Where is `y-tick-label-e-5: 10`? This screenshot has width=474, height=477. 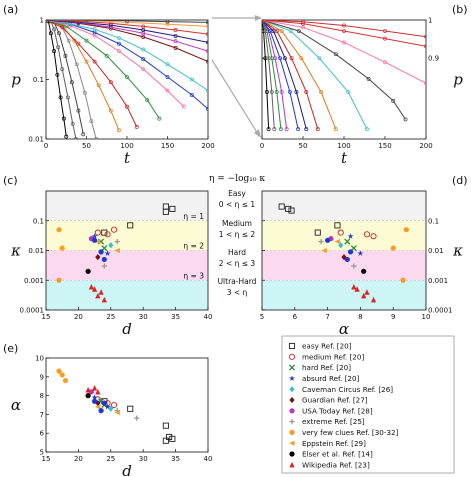 y-tick-label-e-5: 10 is located at coordinates (39, 359).